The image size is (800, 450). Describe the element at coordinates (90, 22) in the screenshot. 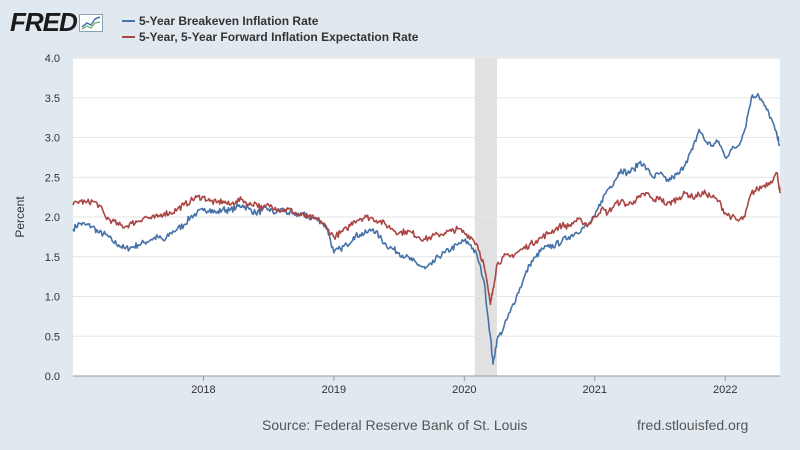

I see `line-chart-icon` at that location.